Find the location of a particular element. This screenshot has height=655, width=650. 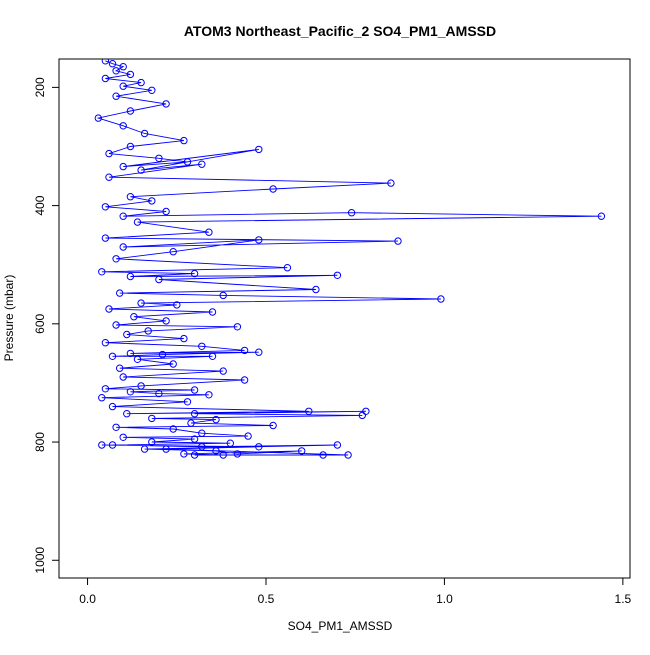

y-tick-label: 1000 is located at coordinates (40, 560).